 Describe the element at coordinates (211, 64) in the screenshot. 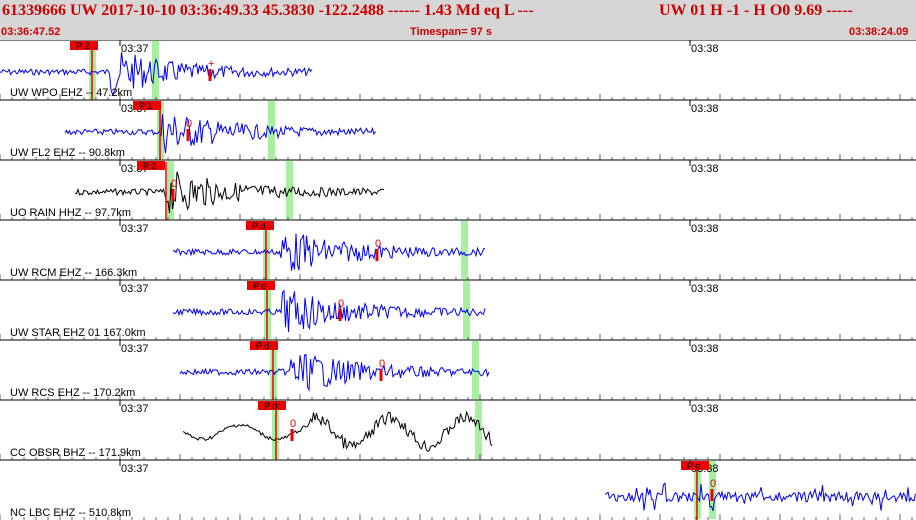

I see `amplitude-label: +` at that location.